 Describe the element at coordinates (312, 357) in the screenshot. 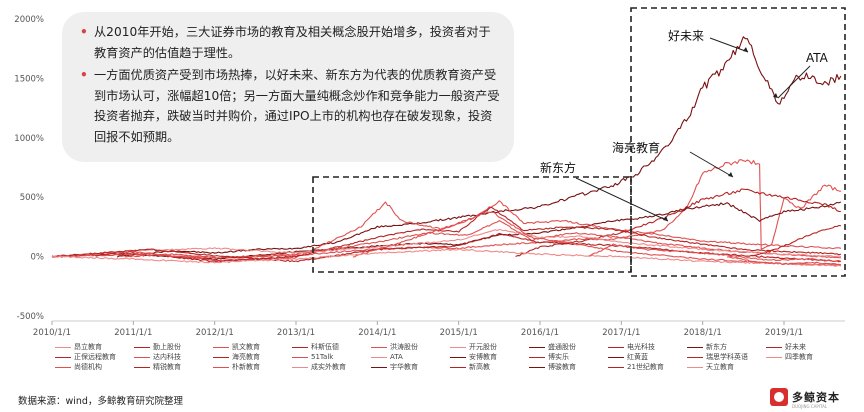

I see `legend-item: 51Talk` at that location.